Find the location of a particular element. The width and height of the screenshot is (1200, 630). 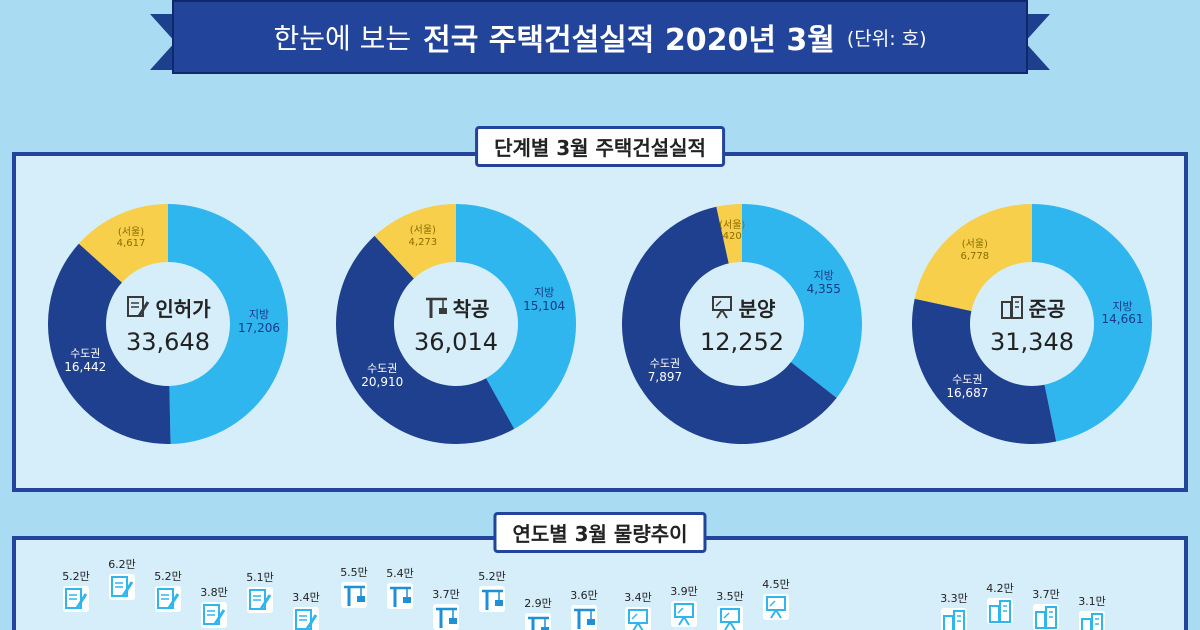

trend-value: 3.3만 is located at coordinates (954, 599).